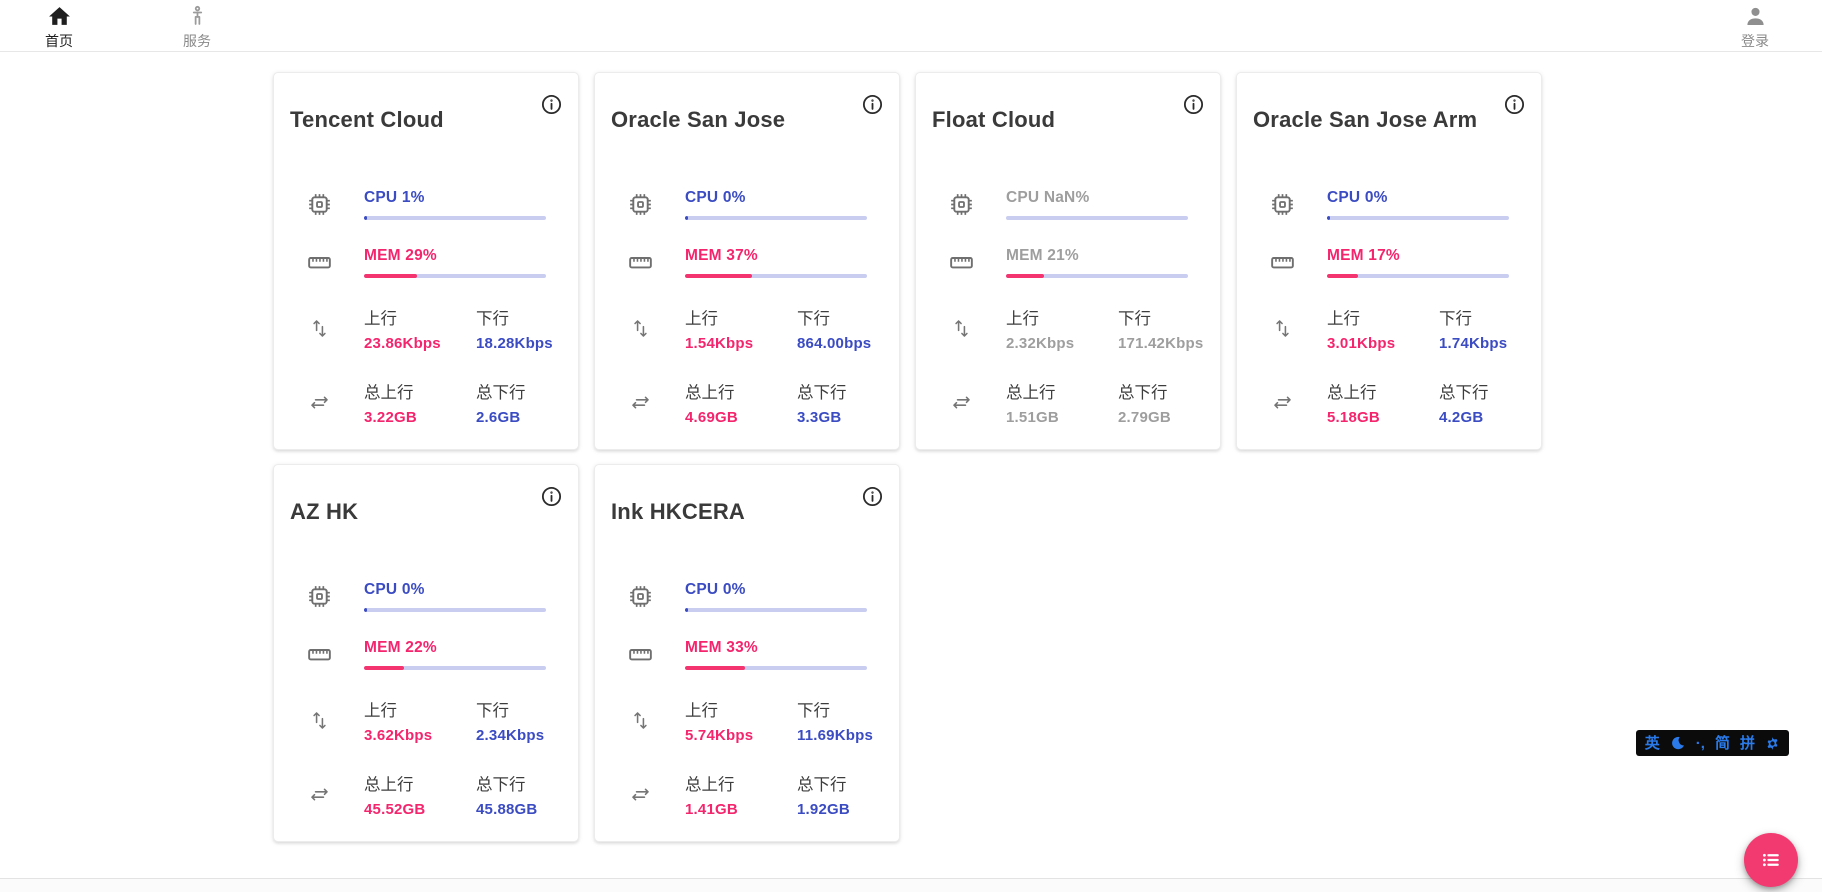 This screenshot has width=1822, height=892. I want to click on total-upload-value: 5.18GB, so click(1353, 417).